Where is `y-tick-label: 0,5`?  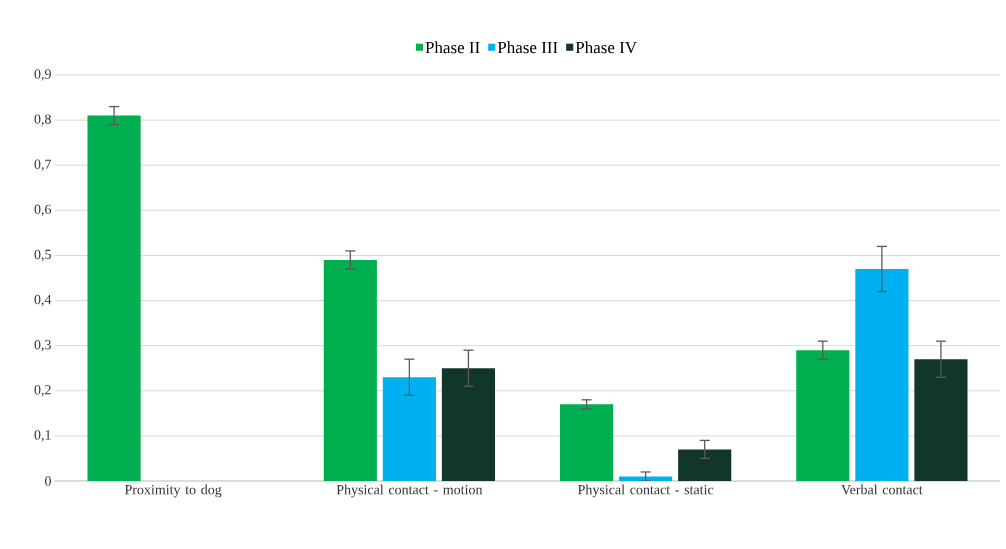
y-tick-label: 0,5 is located at coordinates (42, 255).